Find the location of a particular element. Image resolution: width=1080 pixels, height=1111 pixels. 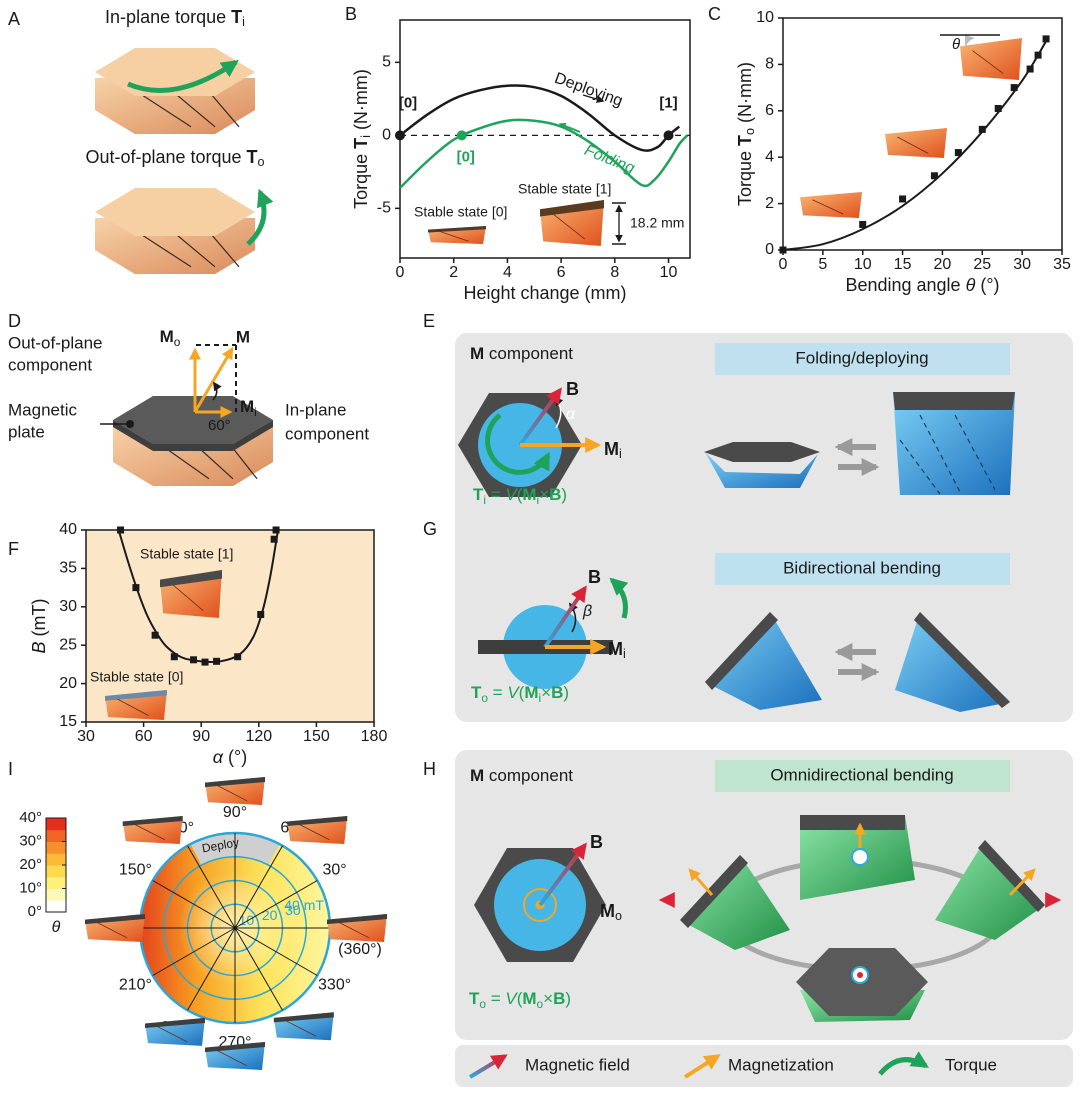

annotation: Stable state [1] is located at coordinates (564, 189).